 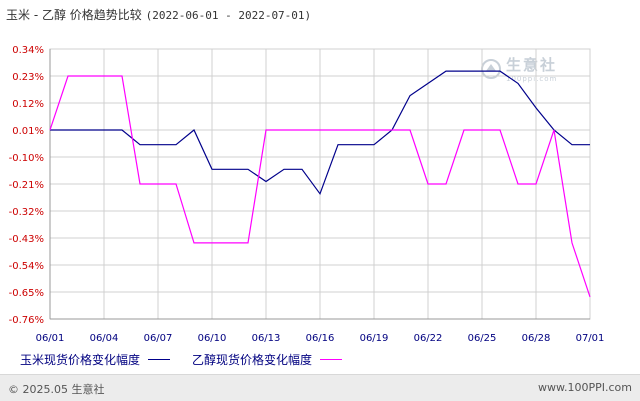 What do you see at coordinates (26, 185) in the screenshot?
I see `y-tick-label: -0.21%` at bounding box center [26, 185].